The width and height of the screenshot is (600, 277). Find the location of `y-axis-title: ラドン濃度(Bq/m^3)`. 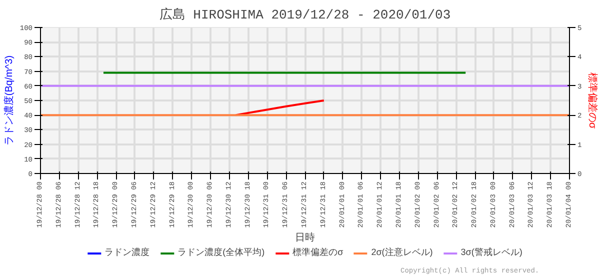

y-axis-title: ラドン濃度(Bq/m^3) is located at coordinates (8, 100).